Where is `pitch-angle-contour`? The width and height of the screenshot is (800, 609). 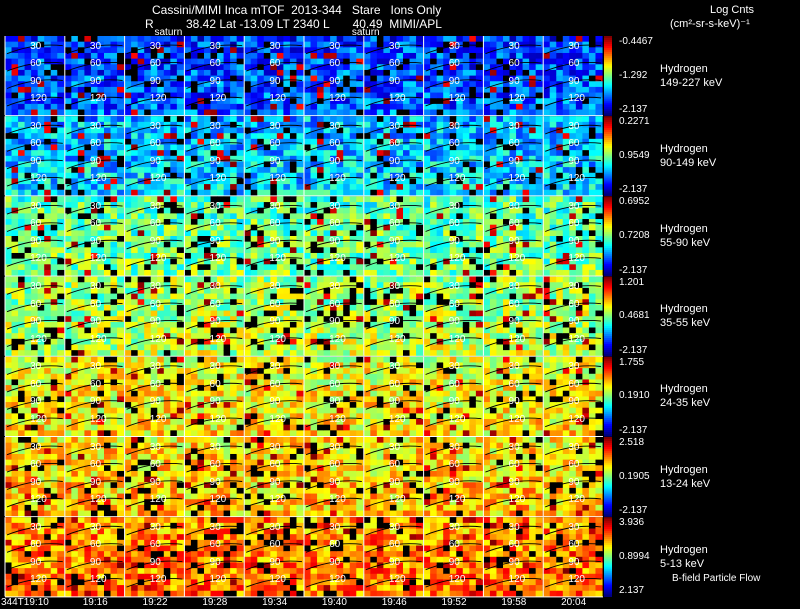 pitch-angle-contour is located at coordinates (94, 182).